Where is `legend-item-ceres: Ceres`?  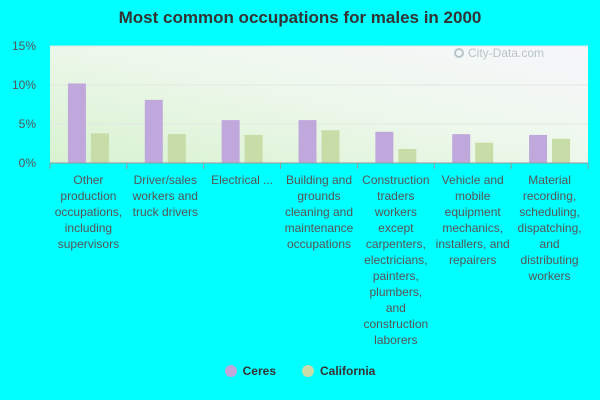 legend-item-ceres: Ceres is located at coordinates (250, 371).